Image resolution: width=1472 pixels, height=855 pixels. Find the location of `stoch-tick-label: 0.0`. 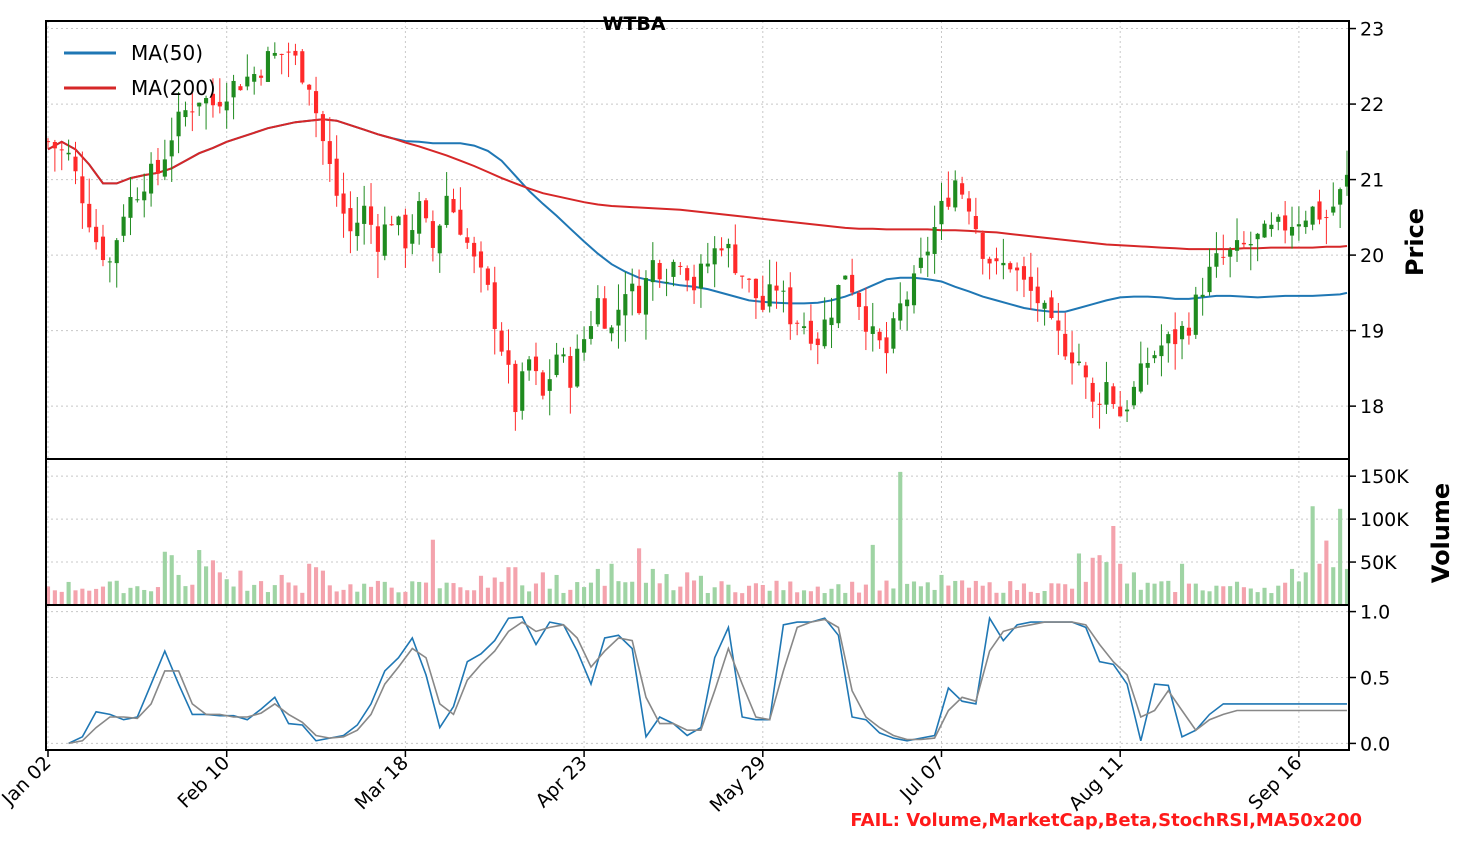

stoch-tick-label: 0.0 is located at coordinates (1375, 744).